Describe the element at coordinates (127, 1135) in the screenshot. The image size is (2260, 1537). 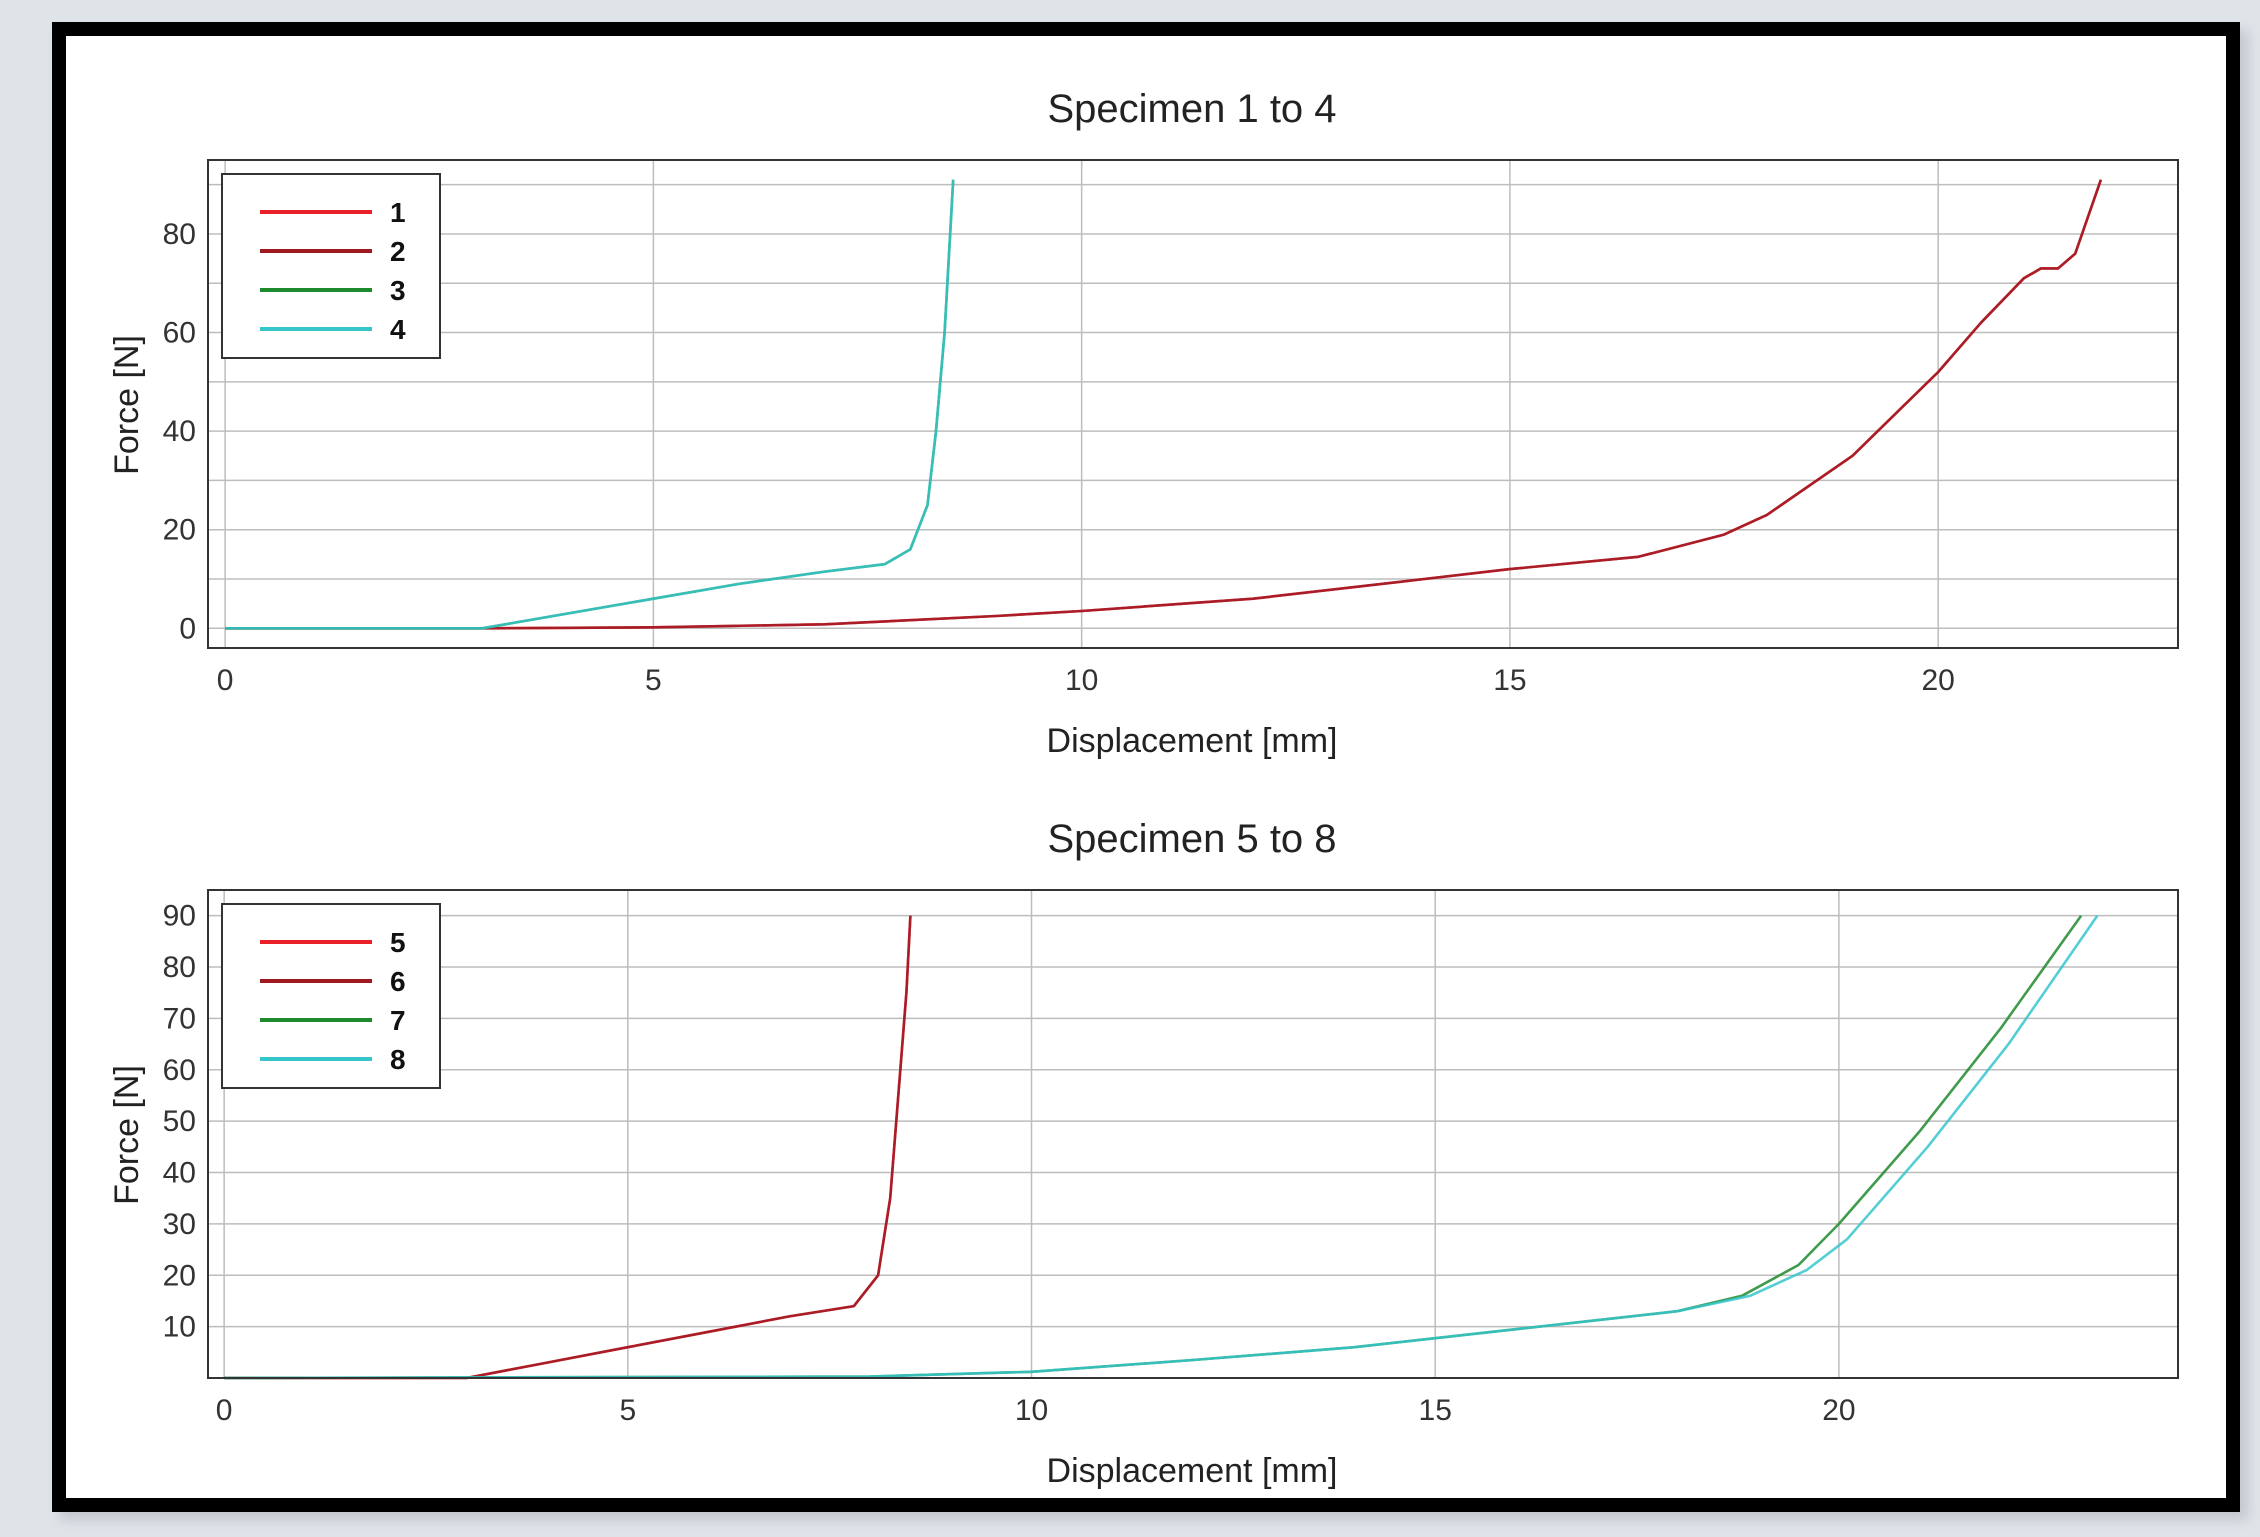
I see `chart-2-y-axis-label: Force [N]` at that location.